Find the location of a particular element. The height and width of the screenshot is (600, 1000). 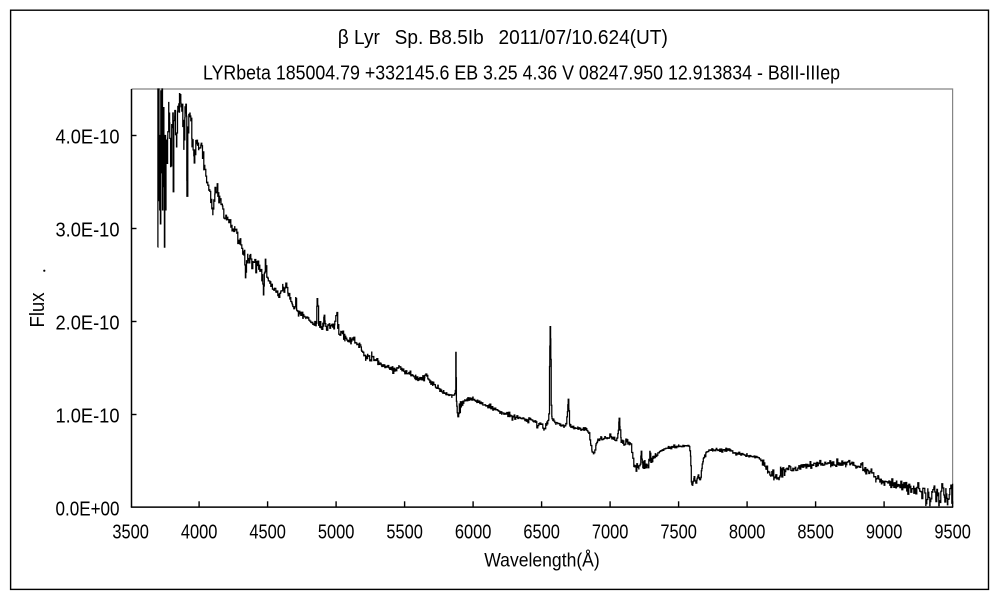

svg-text: 2.0E-10 is located at coordinates (88, 324).